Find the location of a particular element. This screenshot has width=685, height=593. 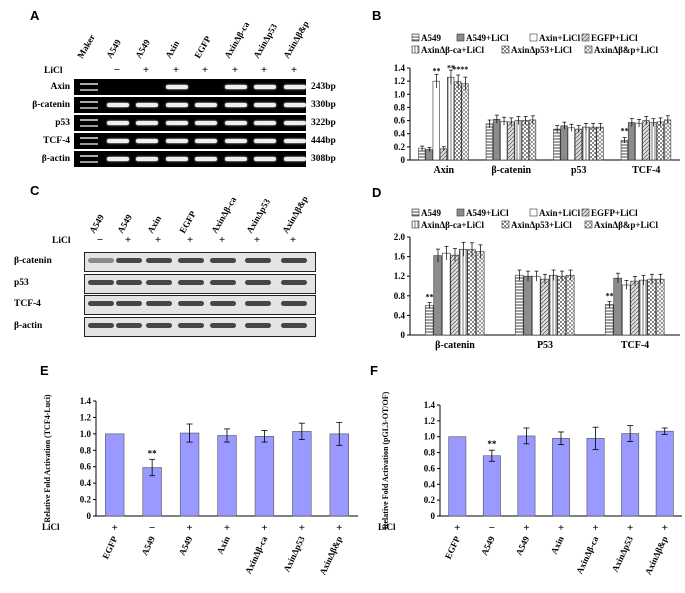

x-tick-label: A549 is located at coordinates (523, 545).